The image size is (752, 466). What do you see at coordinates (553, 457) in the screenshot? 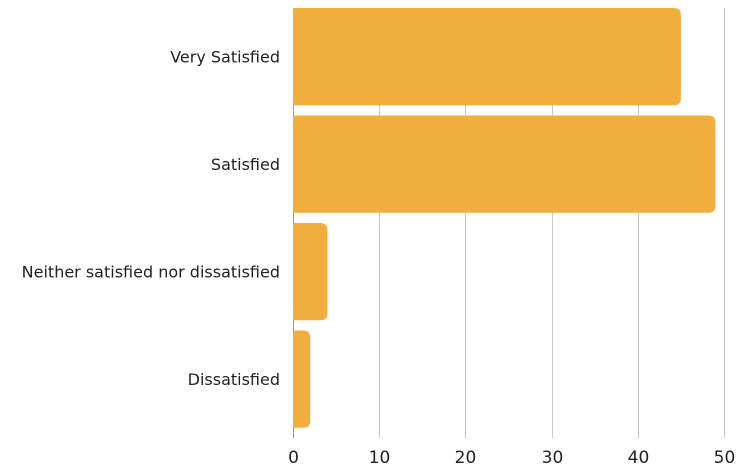
I see `x-tick-label-30: 30` at bounding box center [553, 457].